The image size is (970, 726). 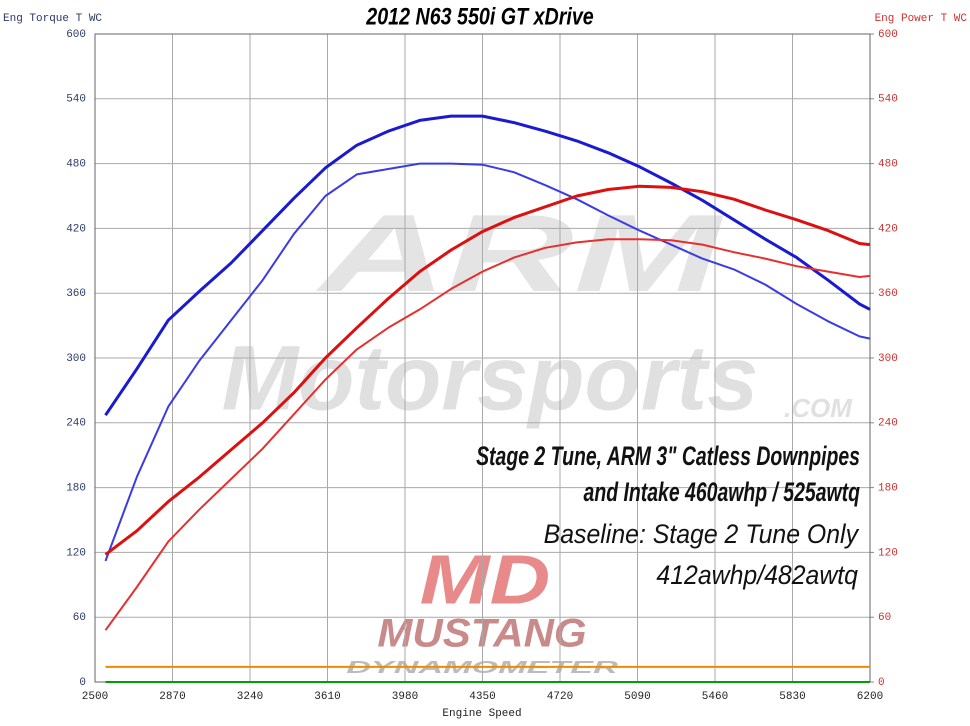 What do you see at coordinates (722, 492) in the screenshot?
I see `annotation: and Intake 460awhp / 525awtq` at bounding box center [722, 492].